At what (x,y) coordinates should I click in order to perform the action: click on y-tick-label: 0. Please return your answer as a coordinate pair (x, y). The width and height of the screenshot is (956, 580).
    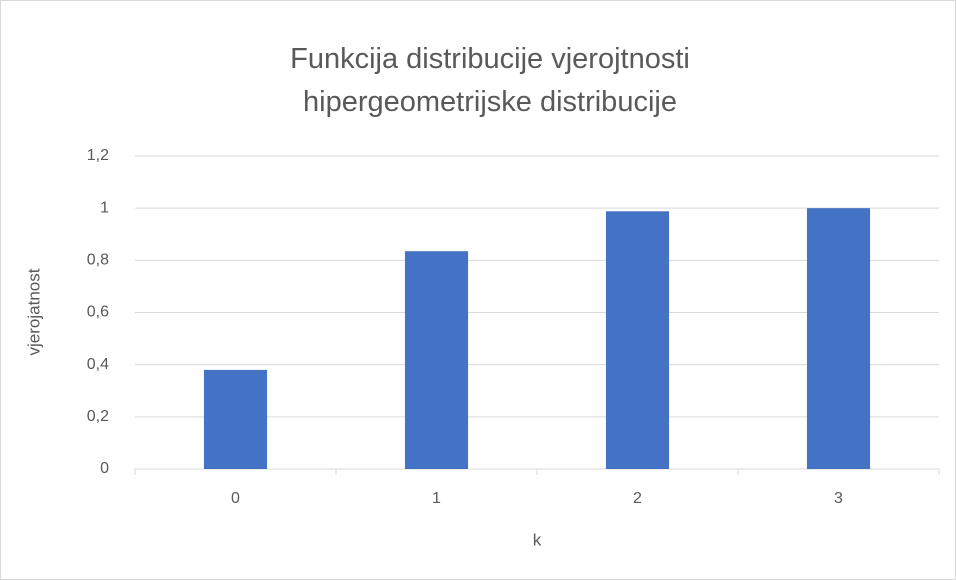
    Looking at the image, I should click on (104, 468).